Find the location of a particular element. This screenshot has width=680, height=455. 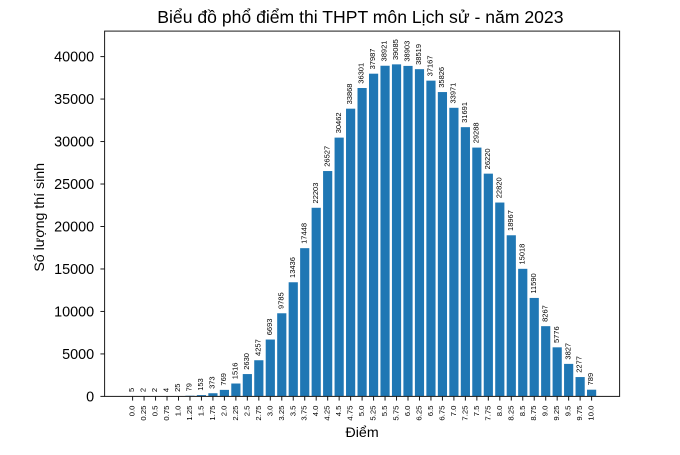

svg-text: 7.25 is located at coordinates (464, 413).